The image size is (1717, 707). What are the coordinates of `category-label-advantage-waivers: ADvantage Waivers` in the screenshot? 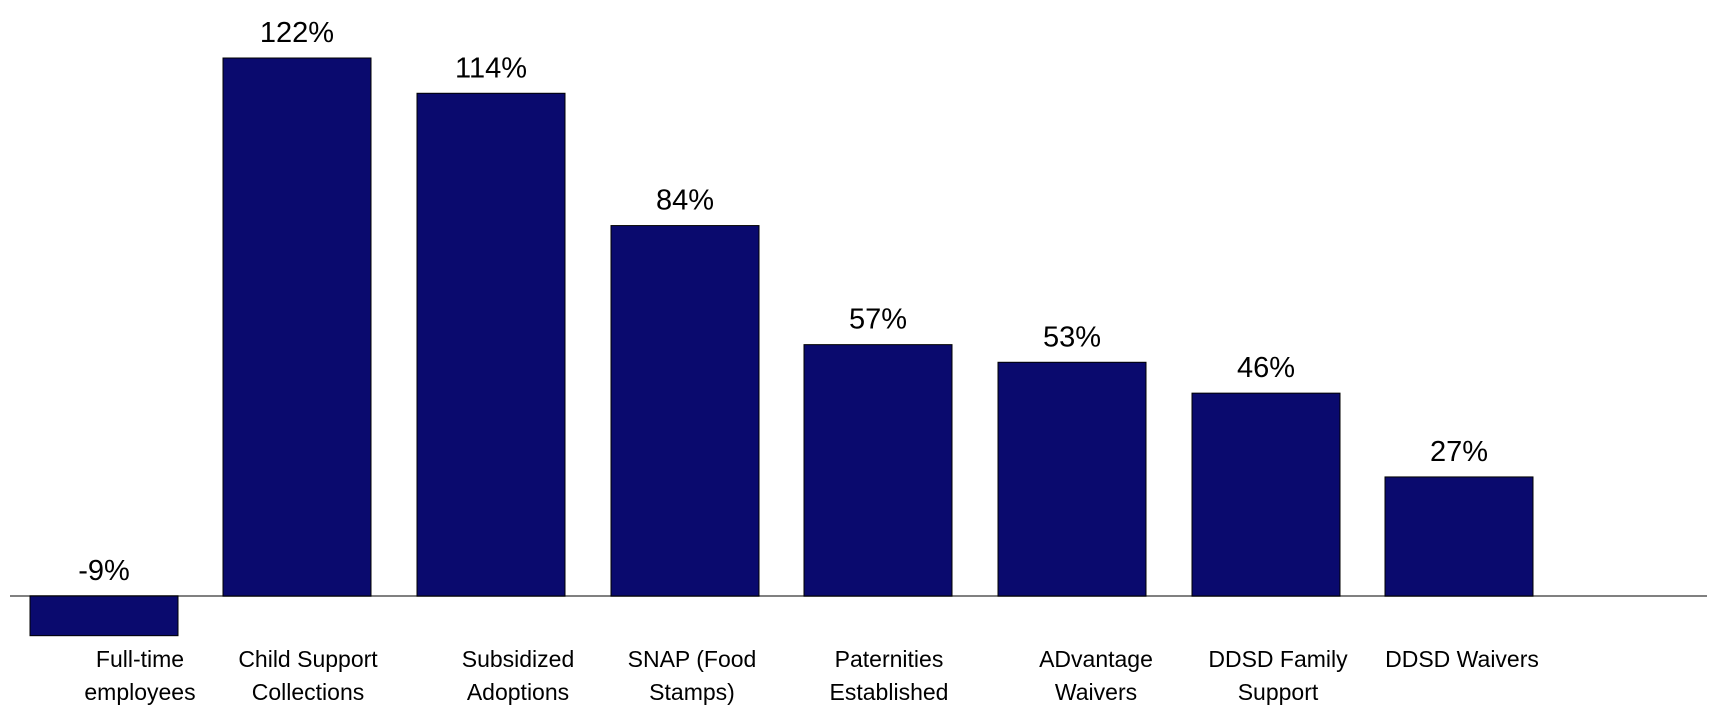 It's located at (1096, 675).